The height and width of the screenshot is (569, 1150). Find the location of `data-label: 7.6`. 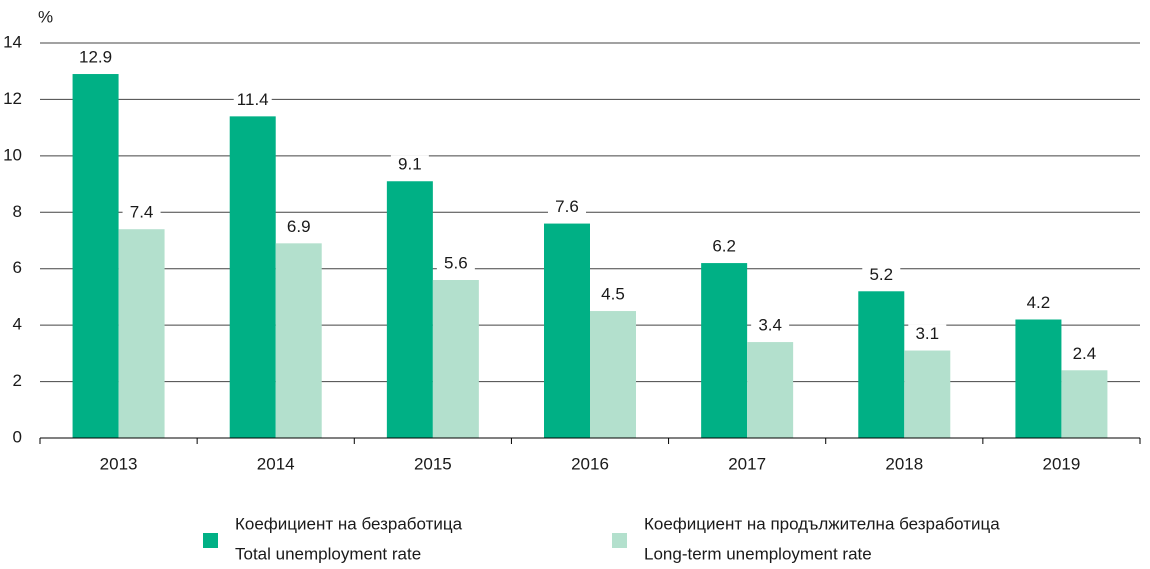

data-label: 7.6 is located at coordinates (567, 206).